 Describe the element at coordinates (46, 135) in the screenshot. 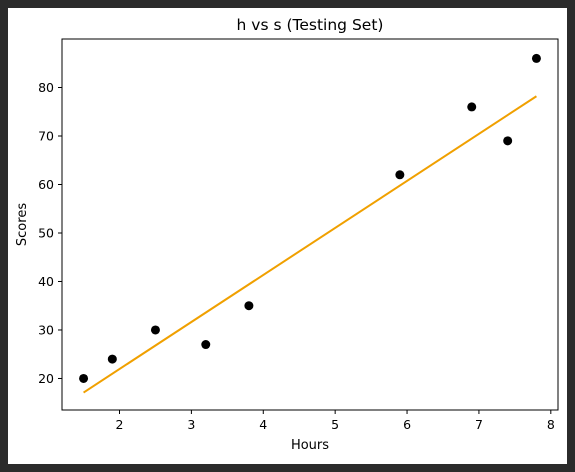

I see `y-tick-label: 70` at that location.